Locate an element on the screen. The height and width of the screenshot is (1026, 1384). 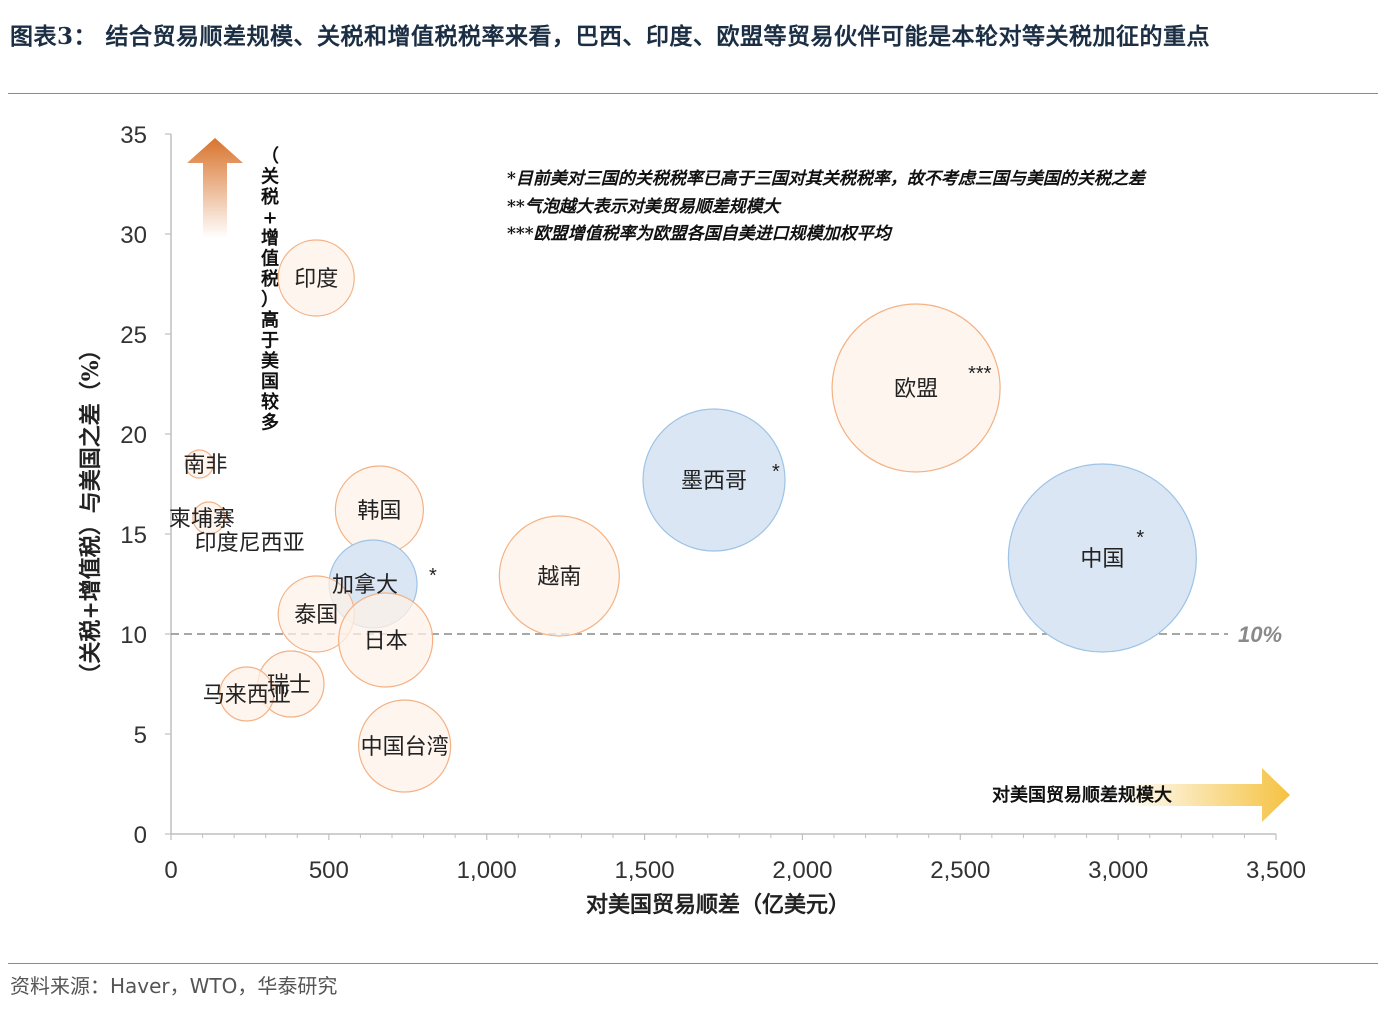
bubble-label: 韩国 is located at coordinates (379, 511).